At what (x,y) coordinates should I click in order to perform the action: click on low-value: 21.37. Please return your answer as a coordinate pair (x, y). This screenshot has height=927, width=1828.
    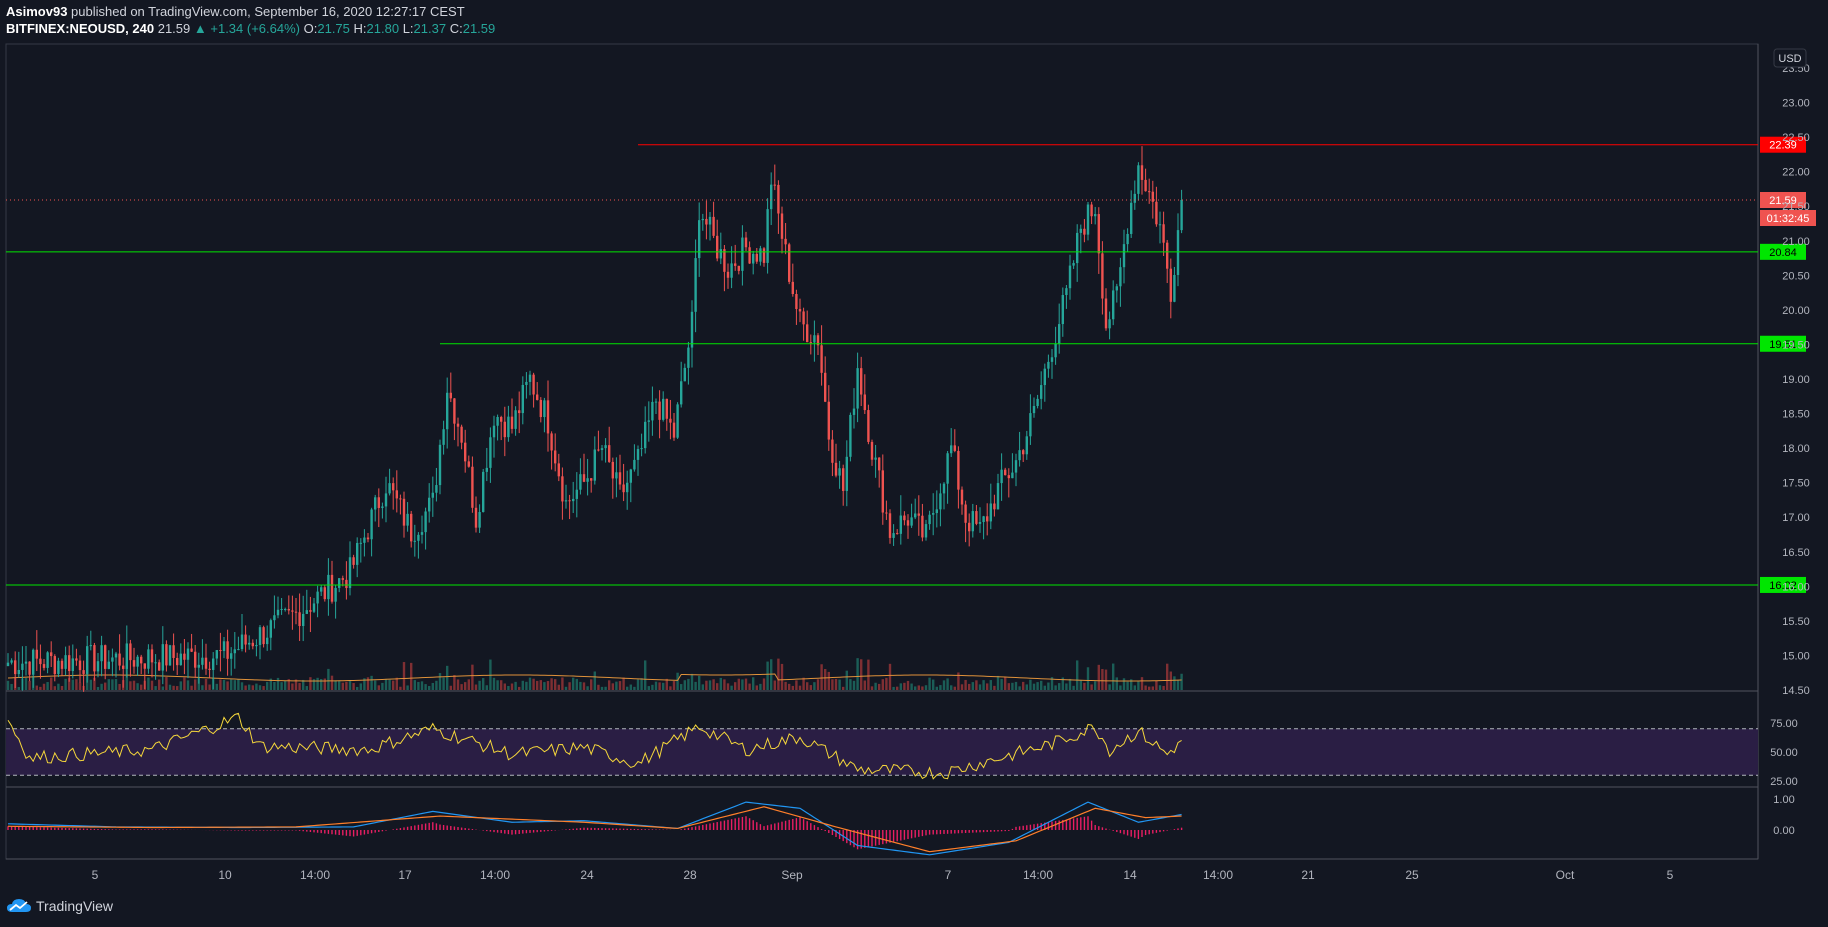
    Looking at the image, I should click on (430, 28).